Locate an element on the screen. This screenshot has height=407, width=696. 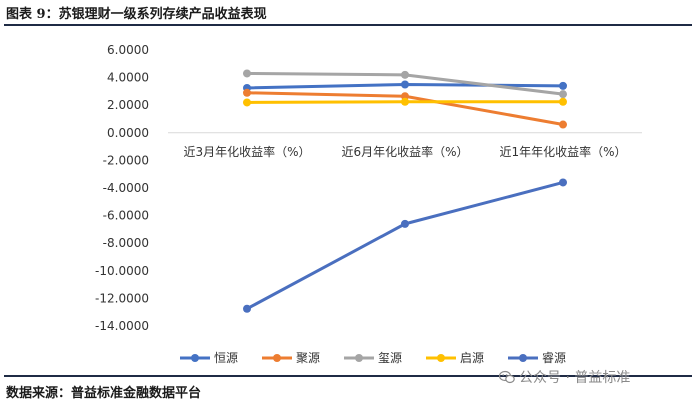
legend-label: 睿源 is located at coordinates (554, 357).